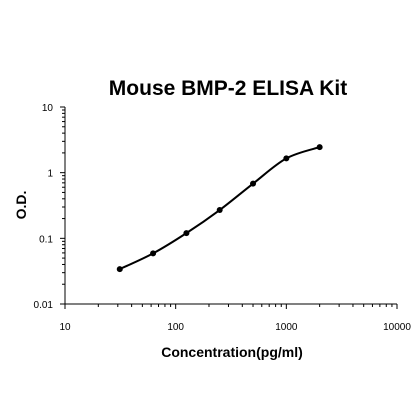  What do you see at coordinates (21, 205) in the screenshot?
I see `y-axis-label: O.D.` at bounding box center [21, 205].